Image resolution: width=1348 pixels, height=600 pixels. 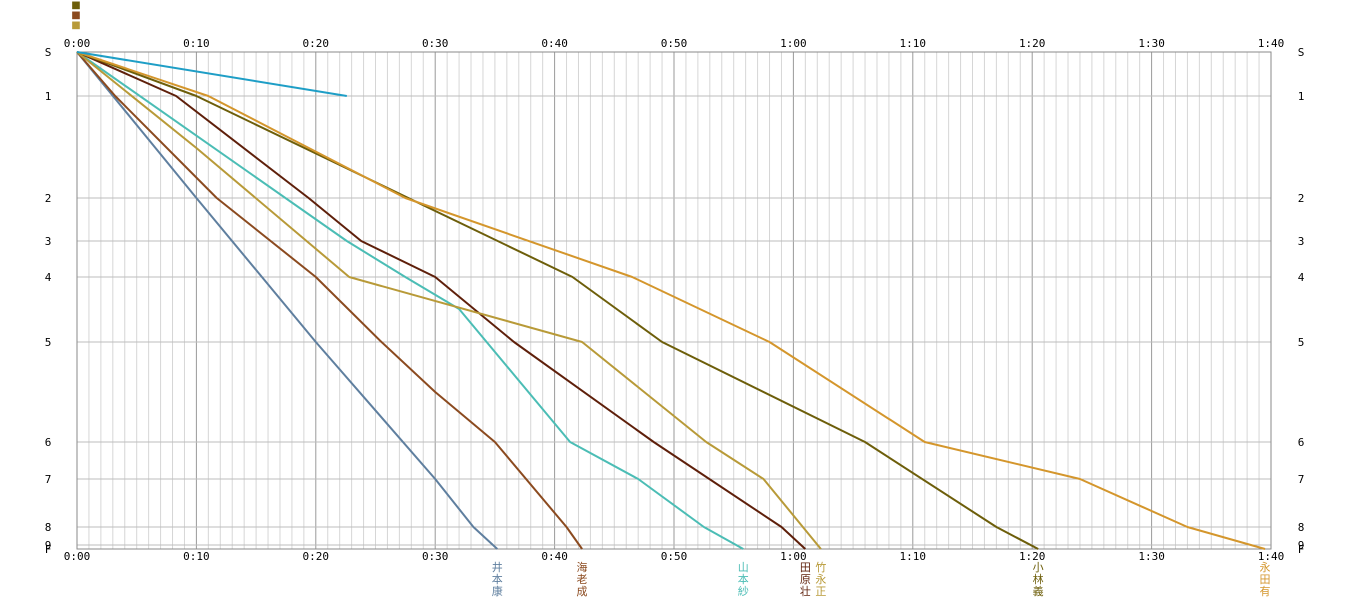 What do you see at coordinates (582, 579) in the screenshot?
I see `runner-name-label: 海老成` at bounding box center [582, 579].